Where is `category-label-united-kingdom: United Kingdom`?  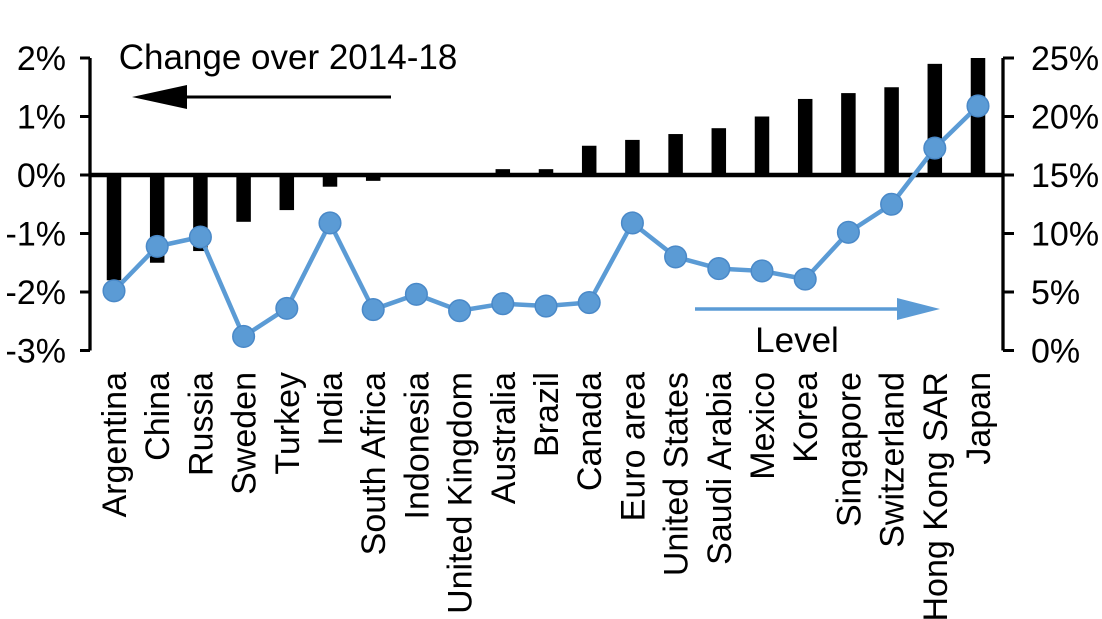
category-label-united-kingdom: United Kingdom is located at coordinates (461, 493).